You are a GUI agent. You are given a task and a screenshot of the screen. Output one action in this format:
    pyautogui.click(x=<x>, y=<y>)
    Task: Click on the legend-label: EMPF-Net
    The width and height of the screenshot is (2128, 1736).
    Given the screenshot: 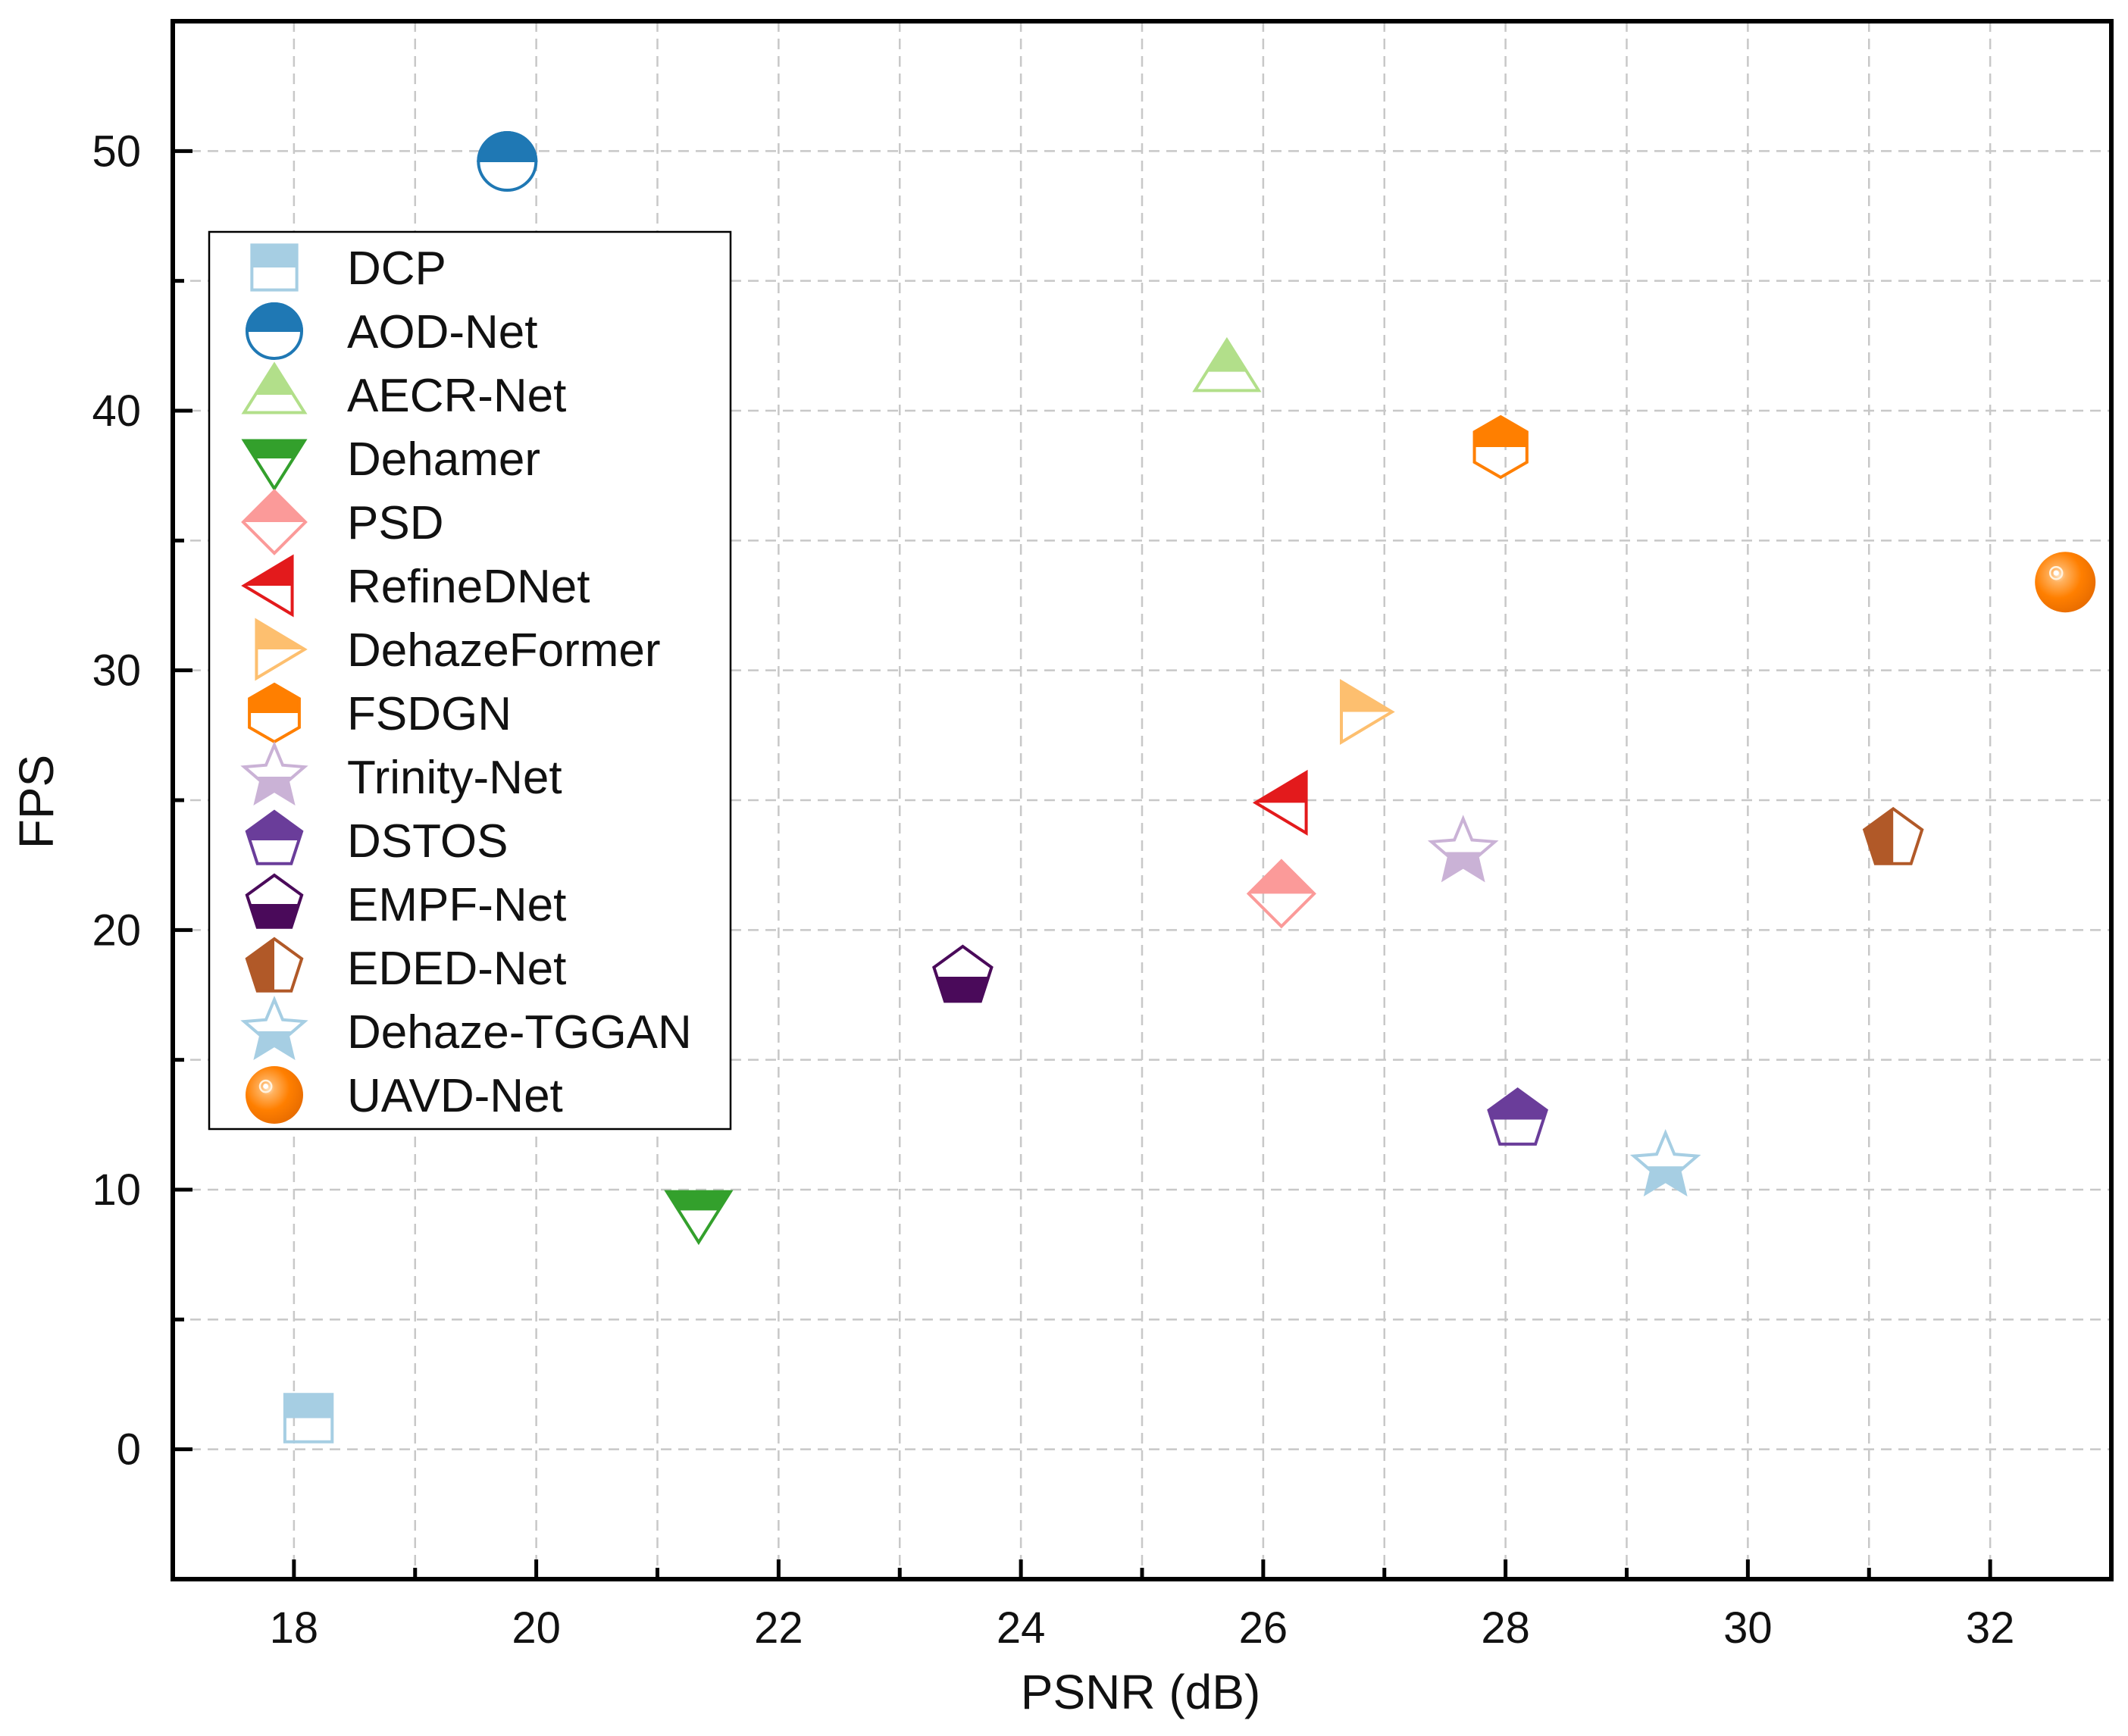 What is the action you would take?
    pyautogui.click(x=456, y=905)
    